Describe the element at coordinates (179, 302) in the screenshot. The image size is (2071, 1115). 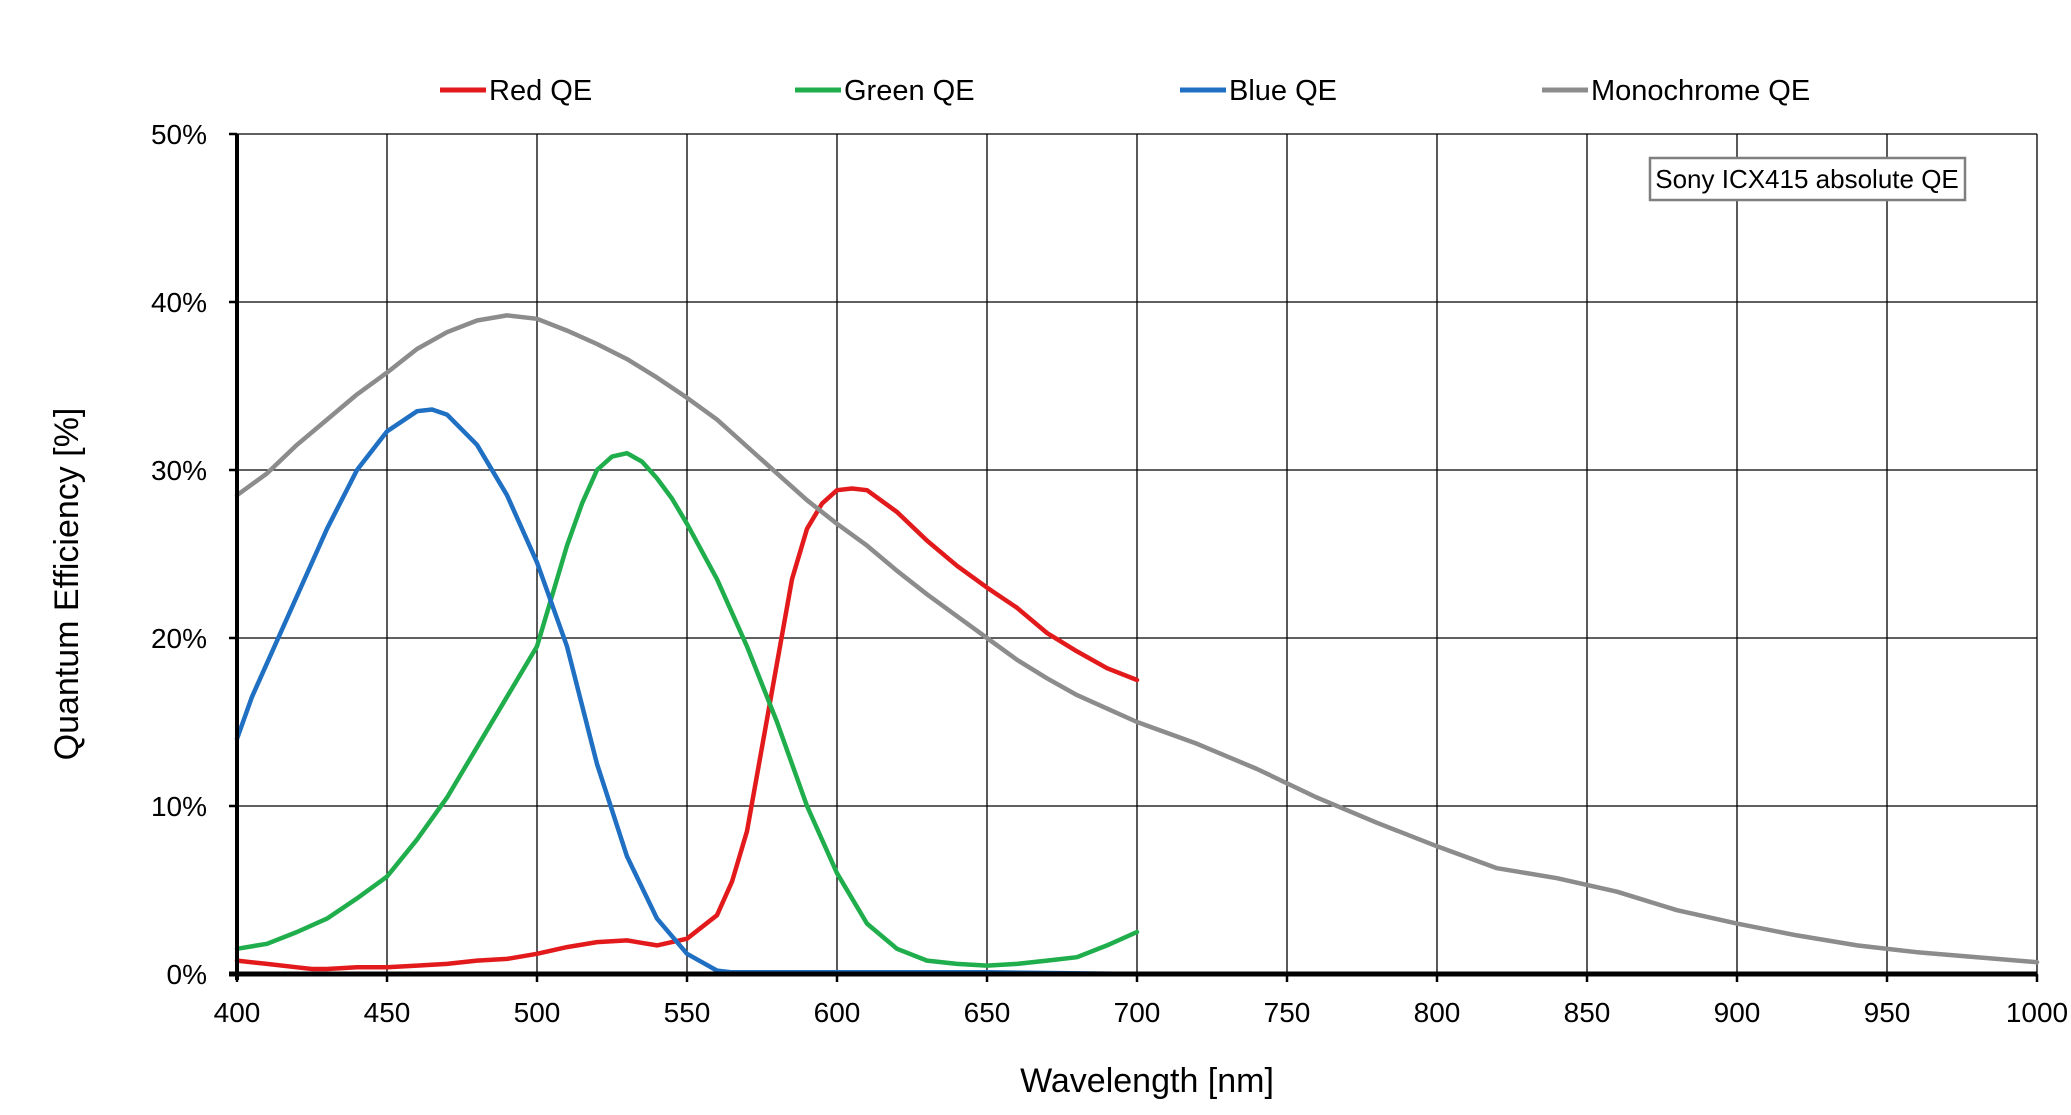
I see `y-tick-label: 40%` at that location.